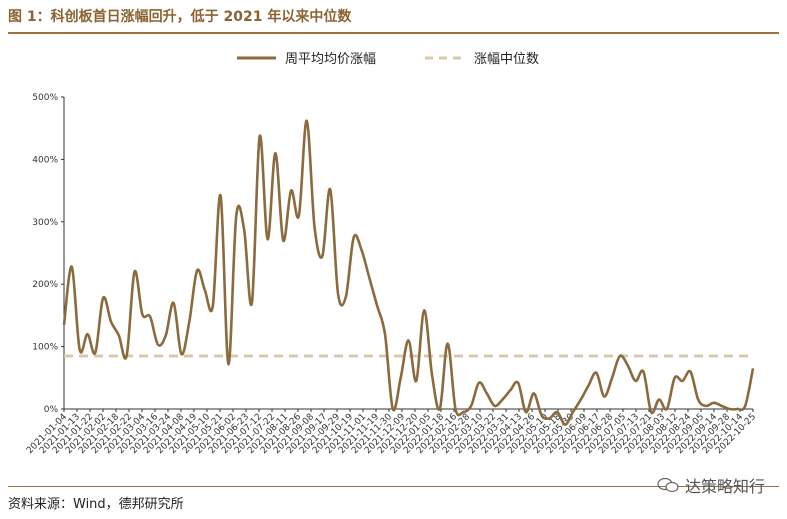 Image resolution: width=787 pixels, height=519 pixels. Describe the element at coordinates (45, 98) in the screenshot. I see `y-tick-label: 500%` at that location.